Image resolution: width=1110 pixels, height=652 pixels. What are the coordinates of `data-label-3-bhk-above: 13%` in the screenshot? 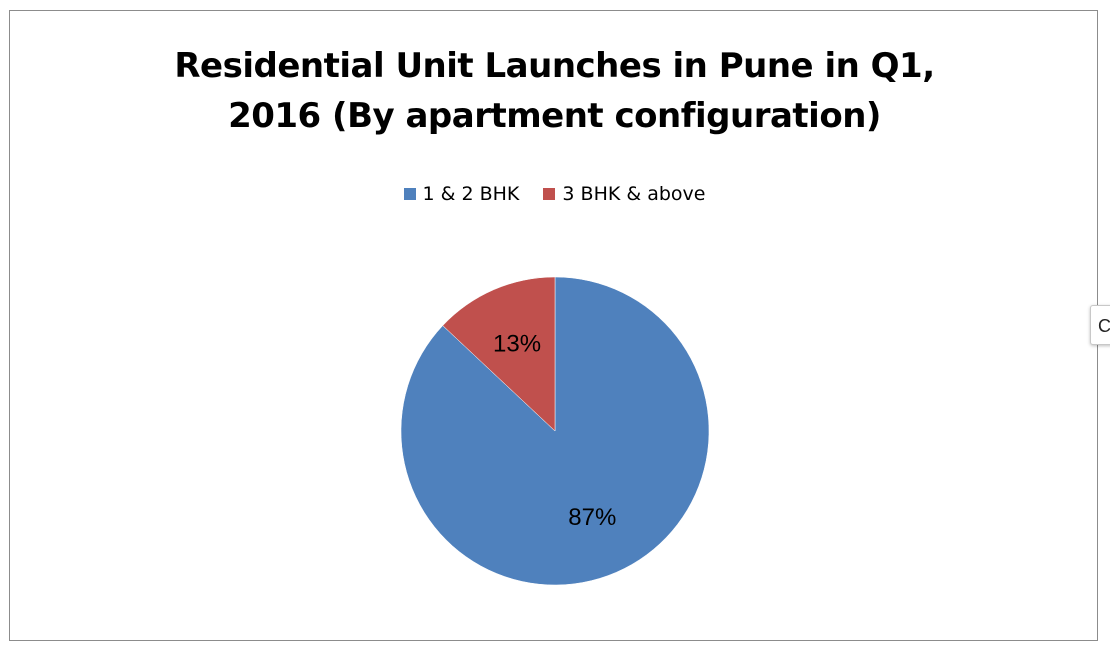 It's located at (517, 343).